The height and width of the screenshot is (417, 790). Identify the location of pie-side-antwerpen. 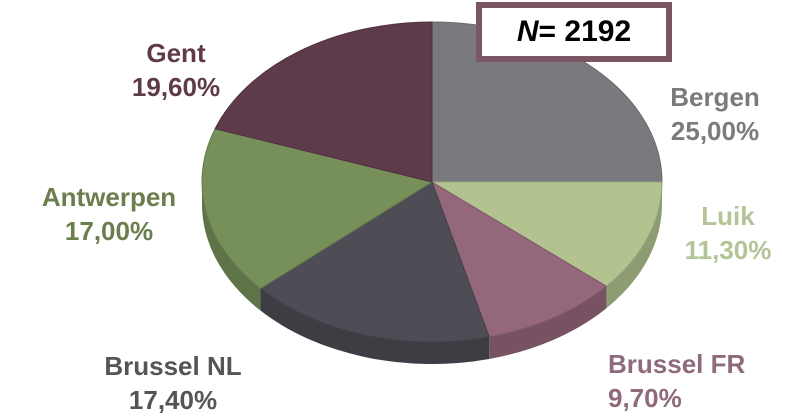
(231, 246).